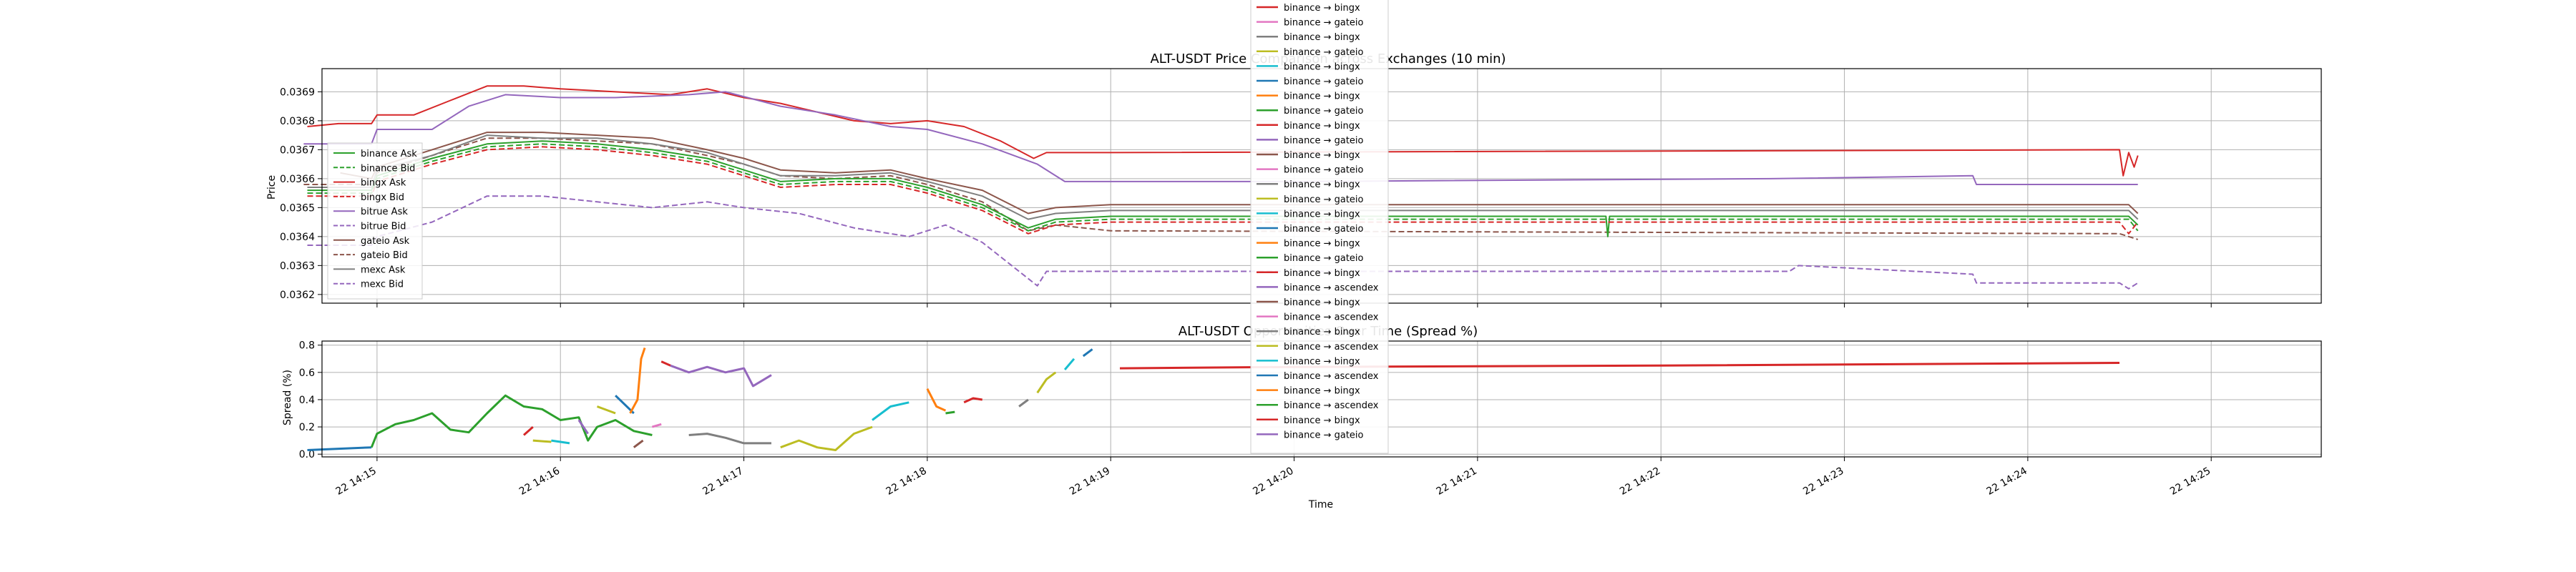 Image resolution: width=2576 pixels, height=572 pixels. Describe the element at coordinates (382, 197) in the screenshot. I see `price-legend-label: bingx Bid` at that location.